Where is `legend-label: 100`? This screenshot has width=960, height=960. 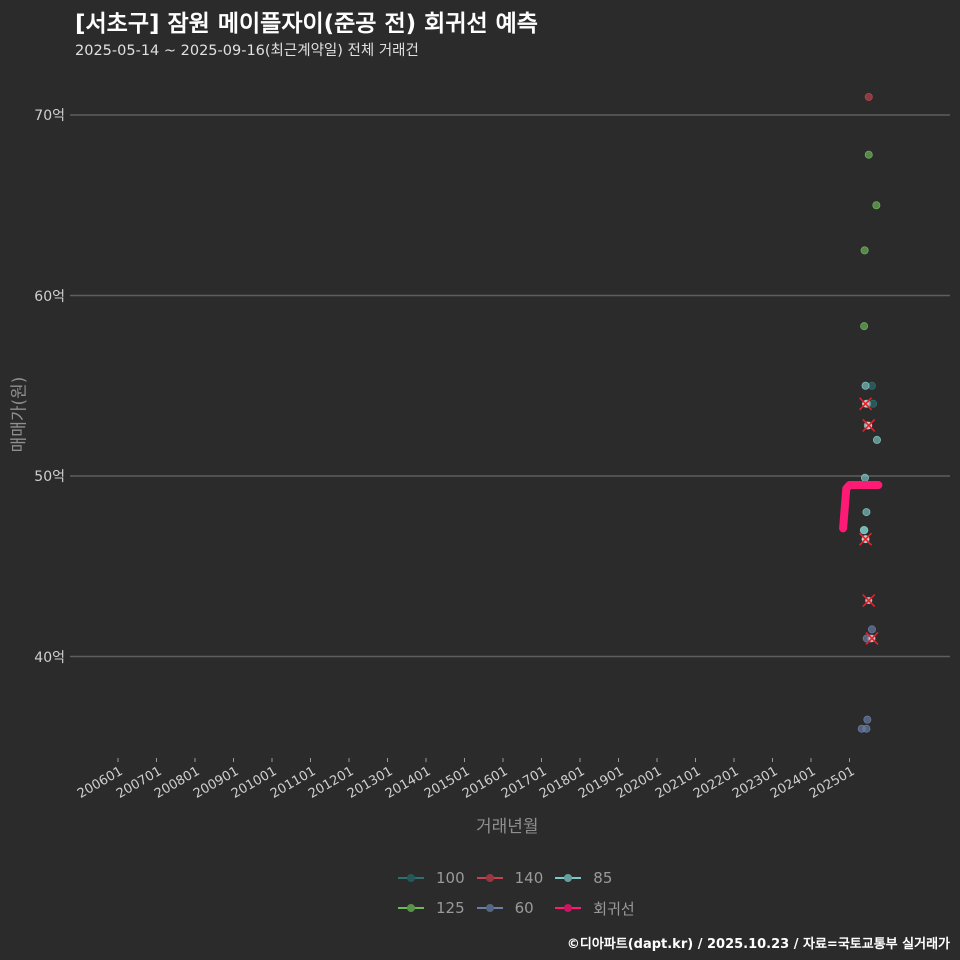 legend-label: 100 is located at coordinates (450, 878).